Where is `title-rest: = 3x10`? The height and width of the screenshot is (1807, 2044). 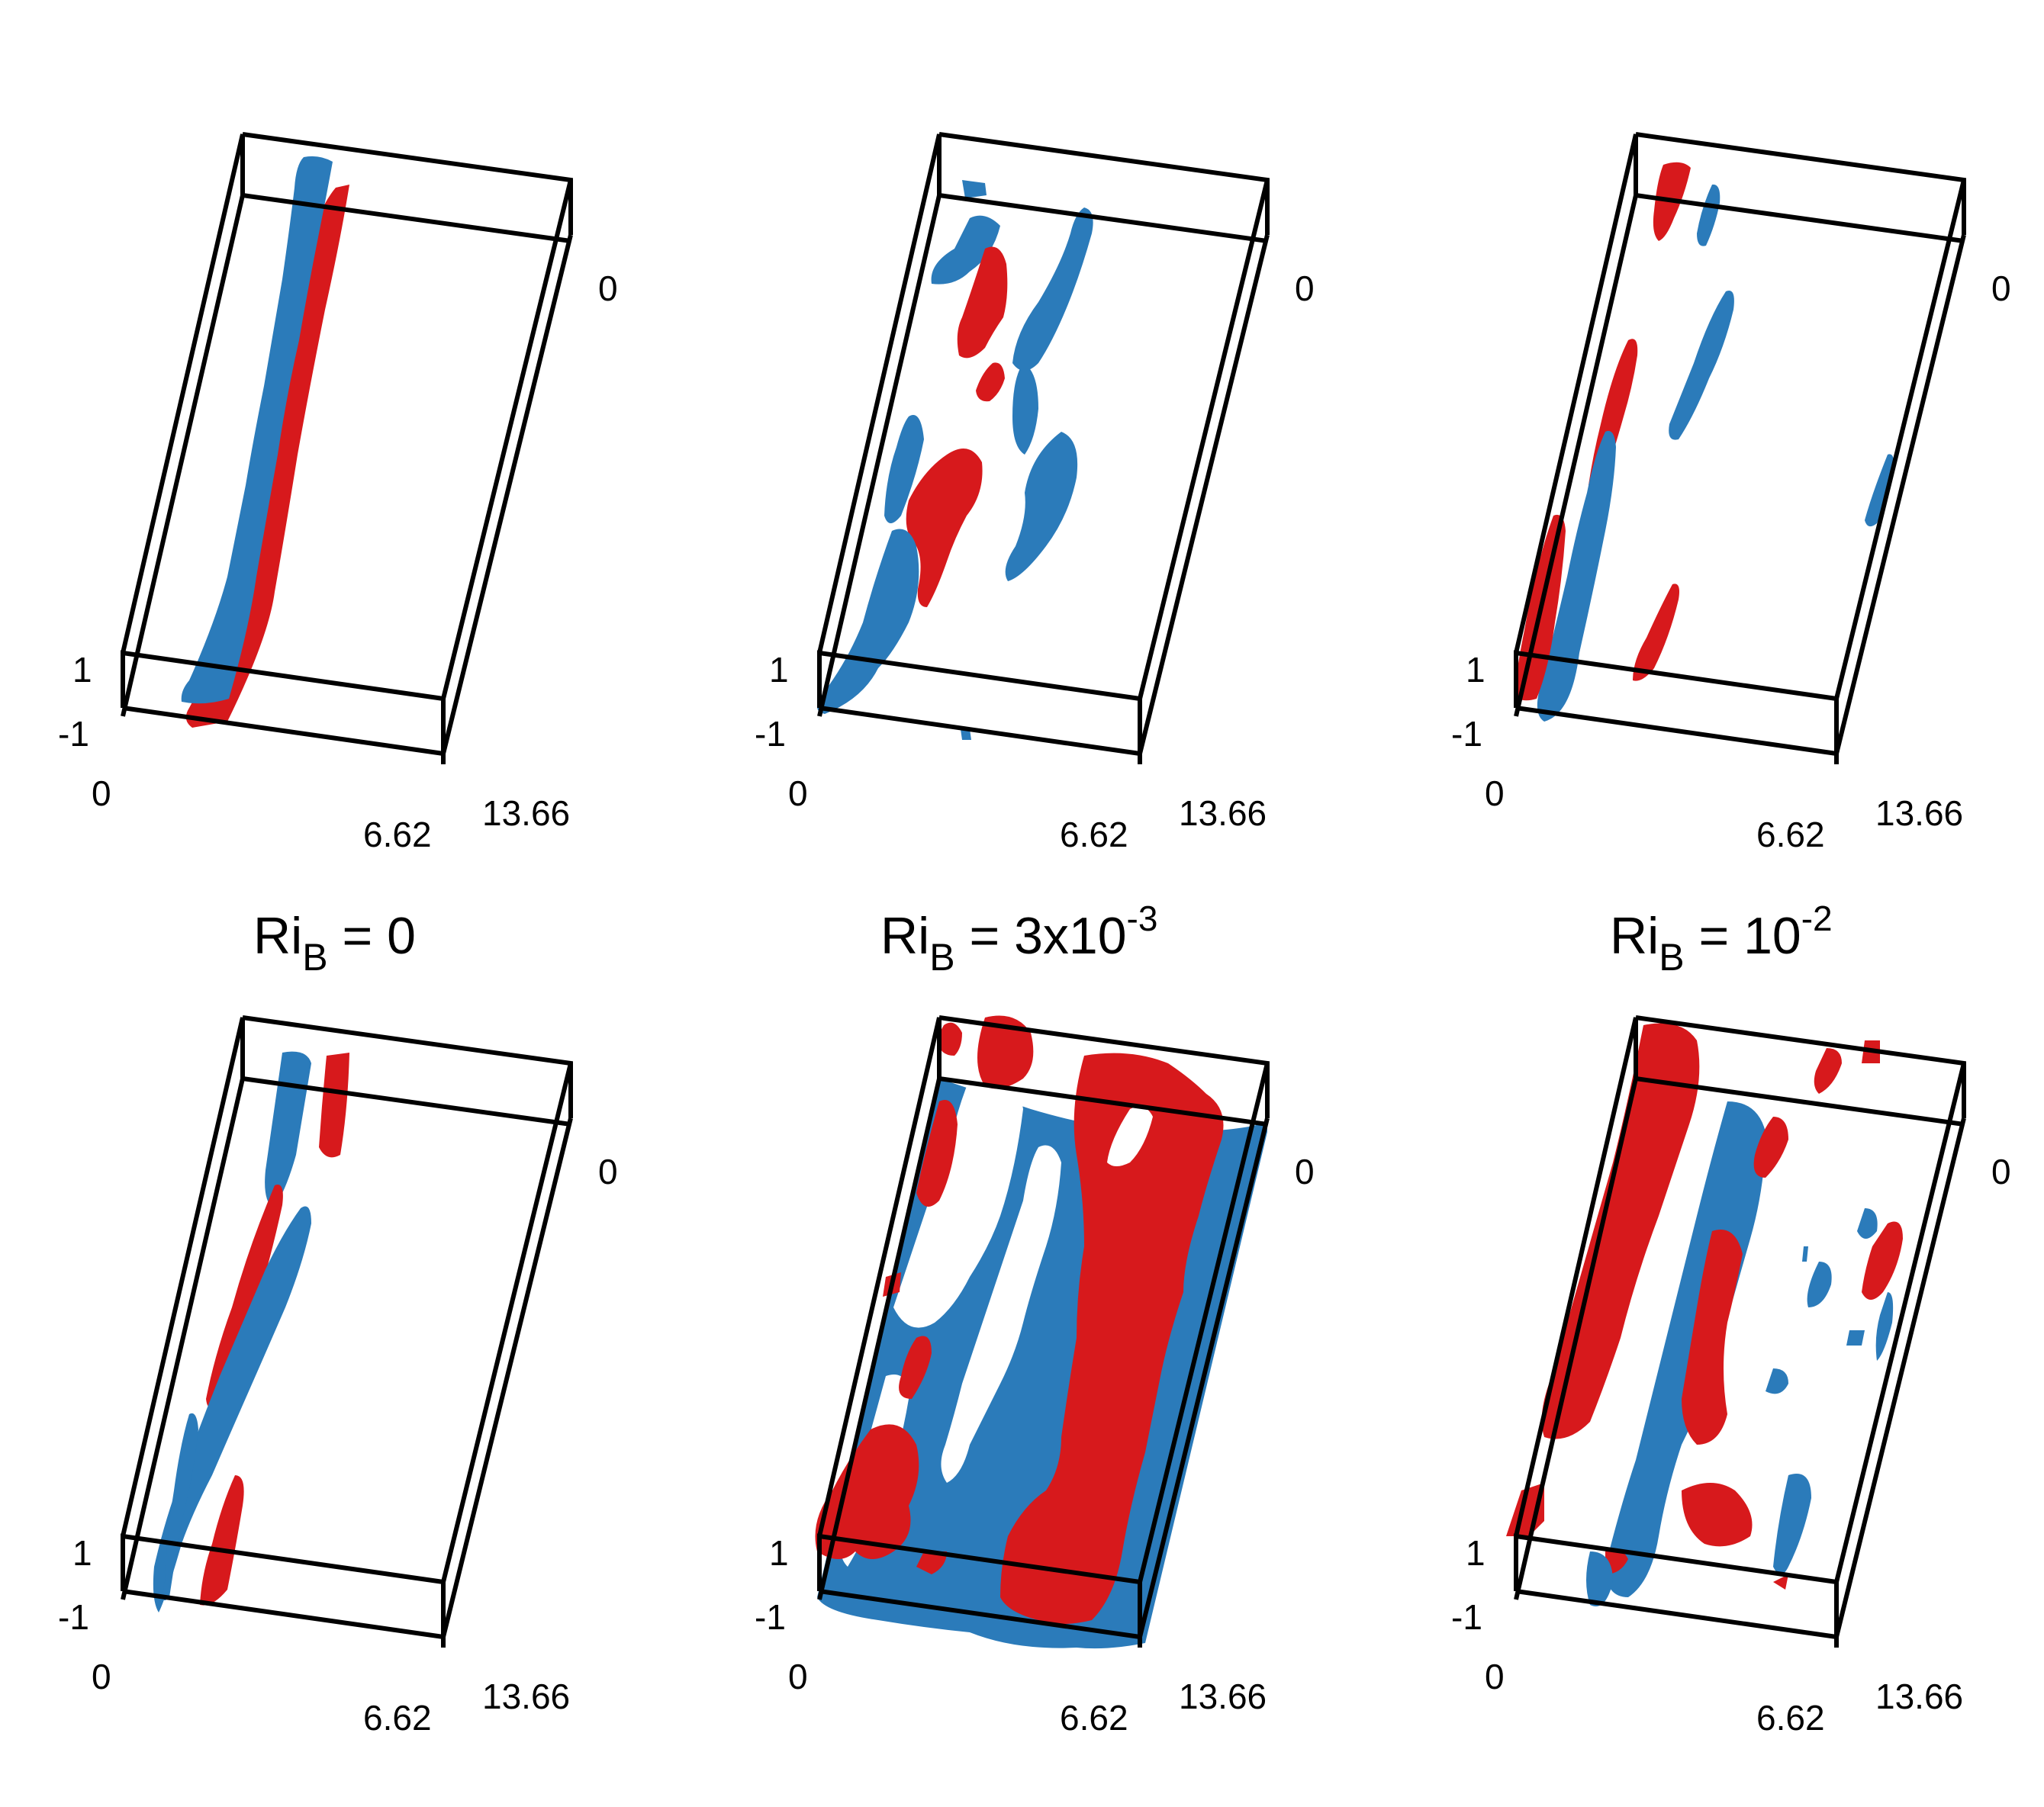 title-rest: = 3x10 is located at coordinates (1041, 936).